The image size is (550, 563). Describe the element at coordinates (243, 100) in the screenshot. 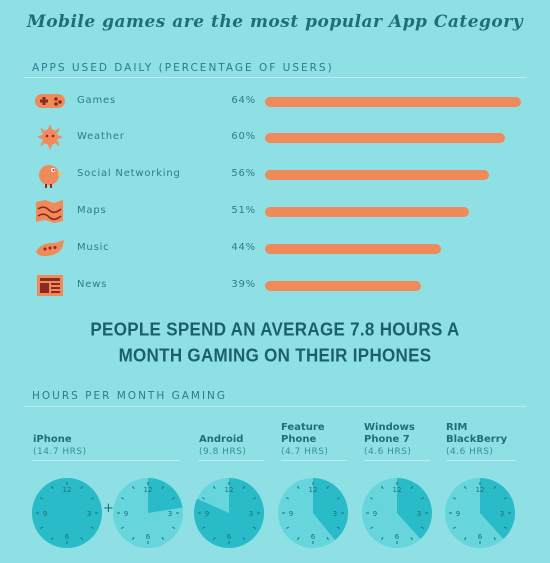

I see `bar-value-label: 64%` at that location.